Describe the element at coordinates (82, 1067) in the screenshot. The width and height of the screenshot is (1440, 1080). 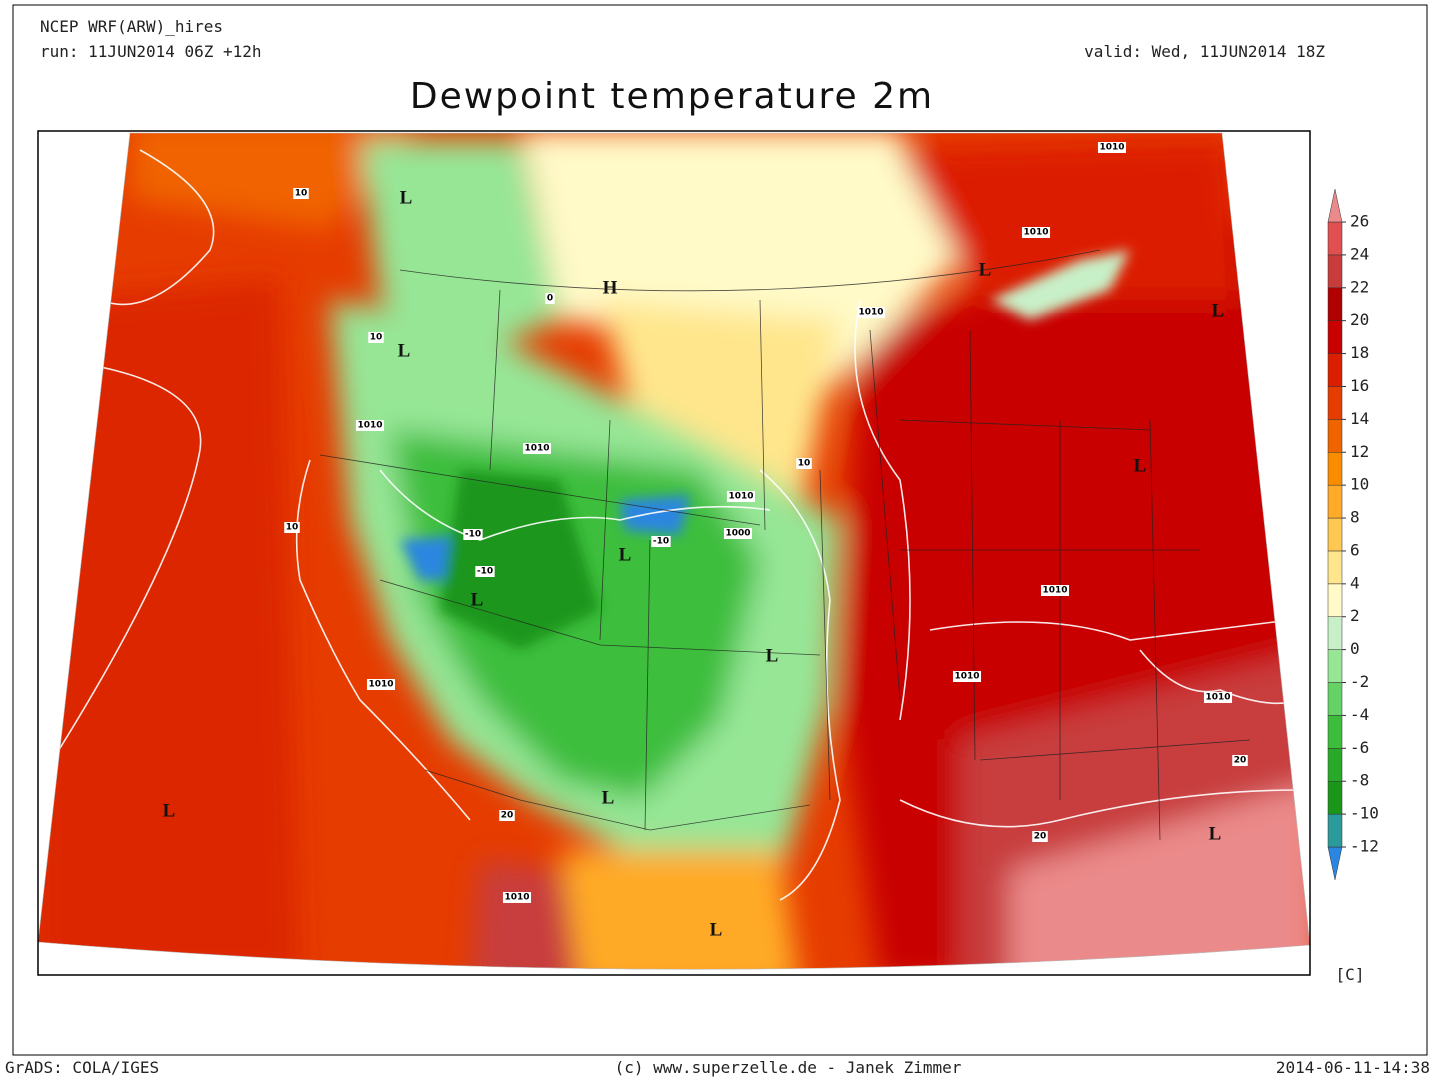
I see `footer-left: GrADS: COLA/IGES` at that location.